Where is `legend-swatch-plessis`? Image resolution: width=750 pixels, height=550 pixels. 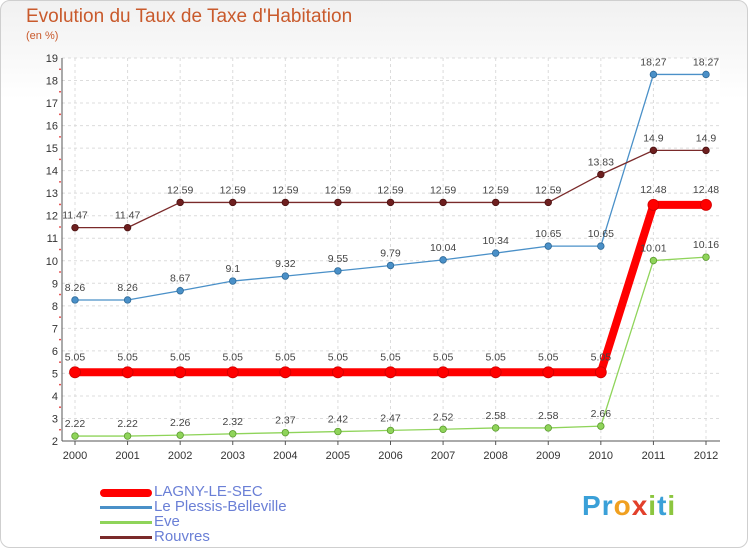
legend-swatch-plessis is located at coordinates (126, 507).